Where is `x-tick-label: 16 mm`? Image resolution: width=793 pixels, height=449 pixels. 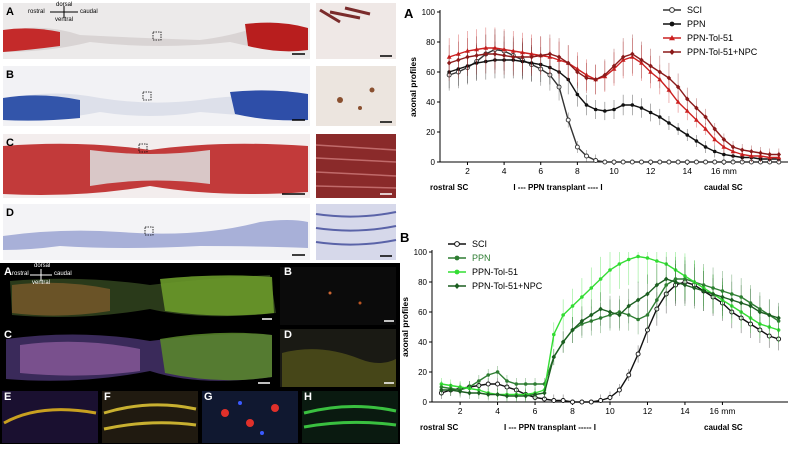
x-tick-label: 16 mm is located at coordinates (724, 171).